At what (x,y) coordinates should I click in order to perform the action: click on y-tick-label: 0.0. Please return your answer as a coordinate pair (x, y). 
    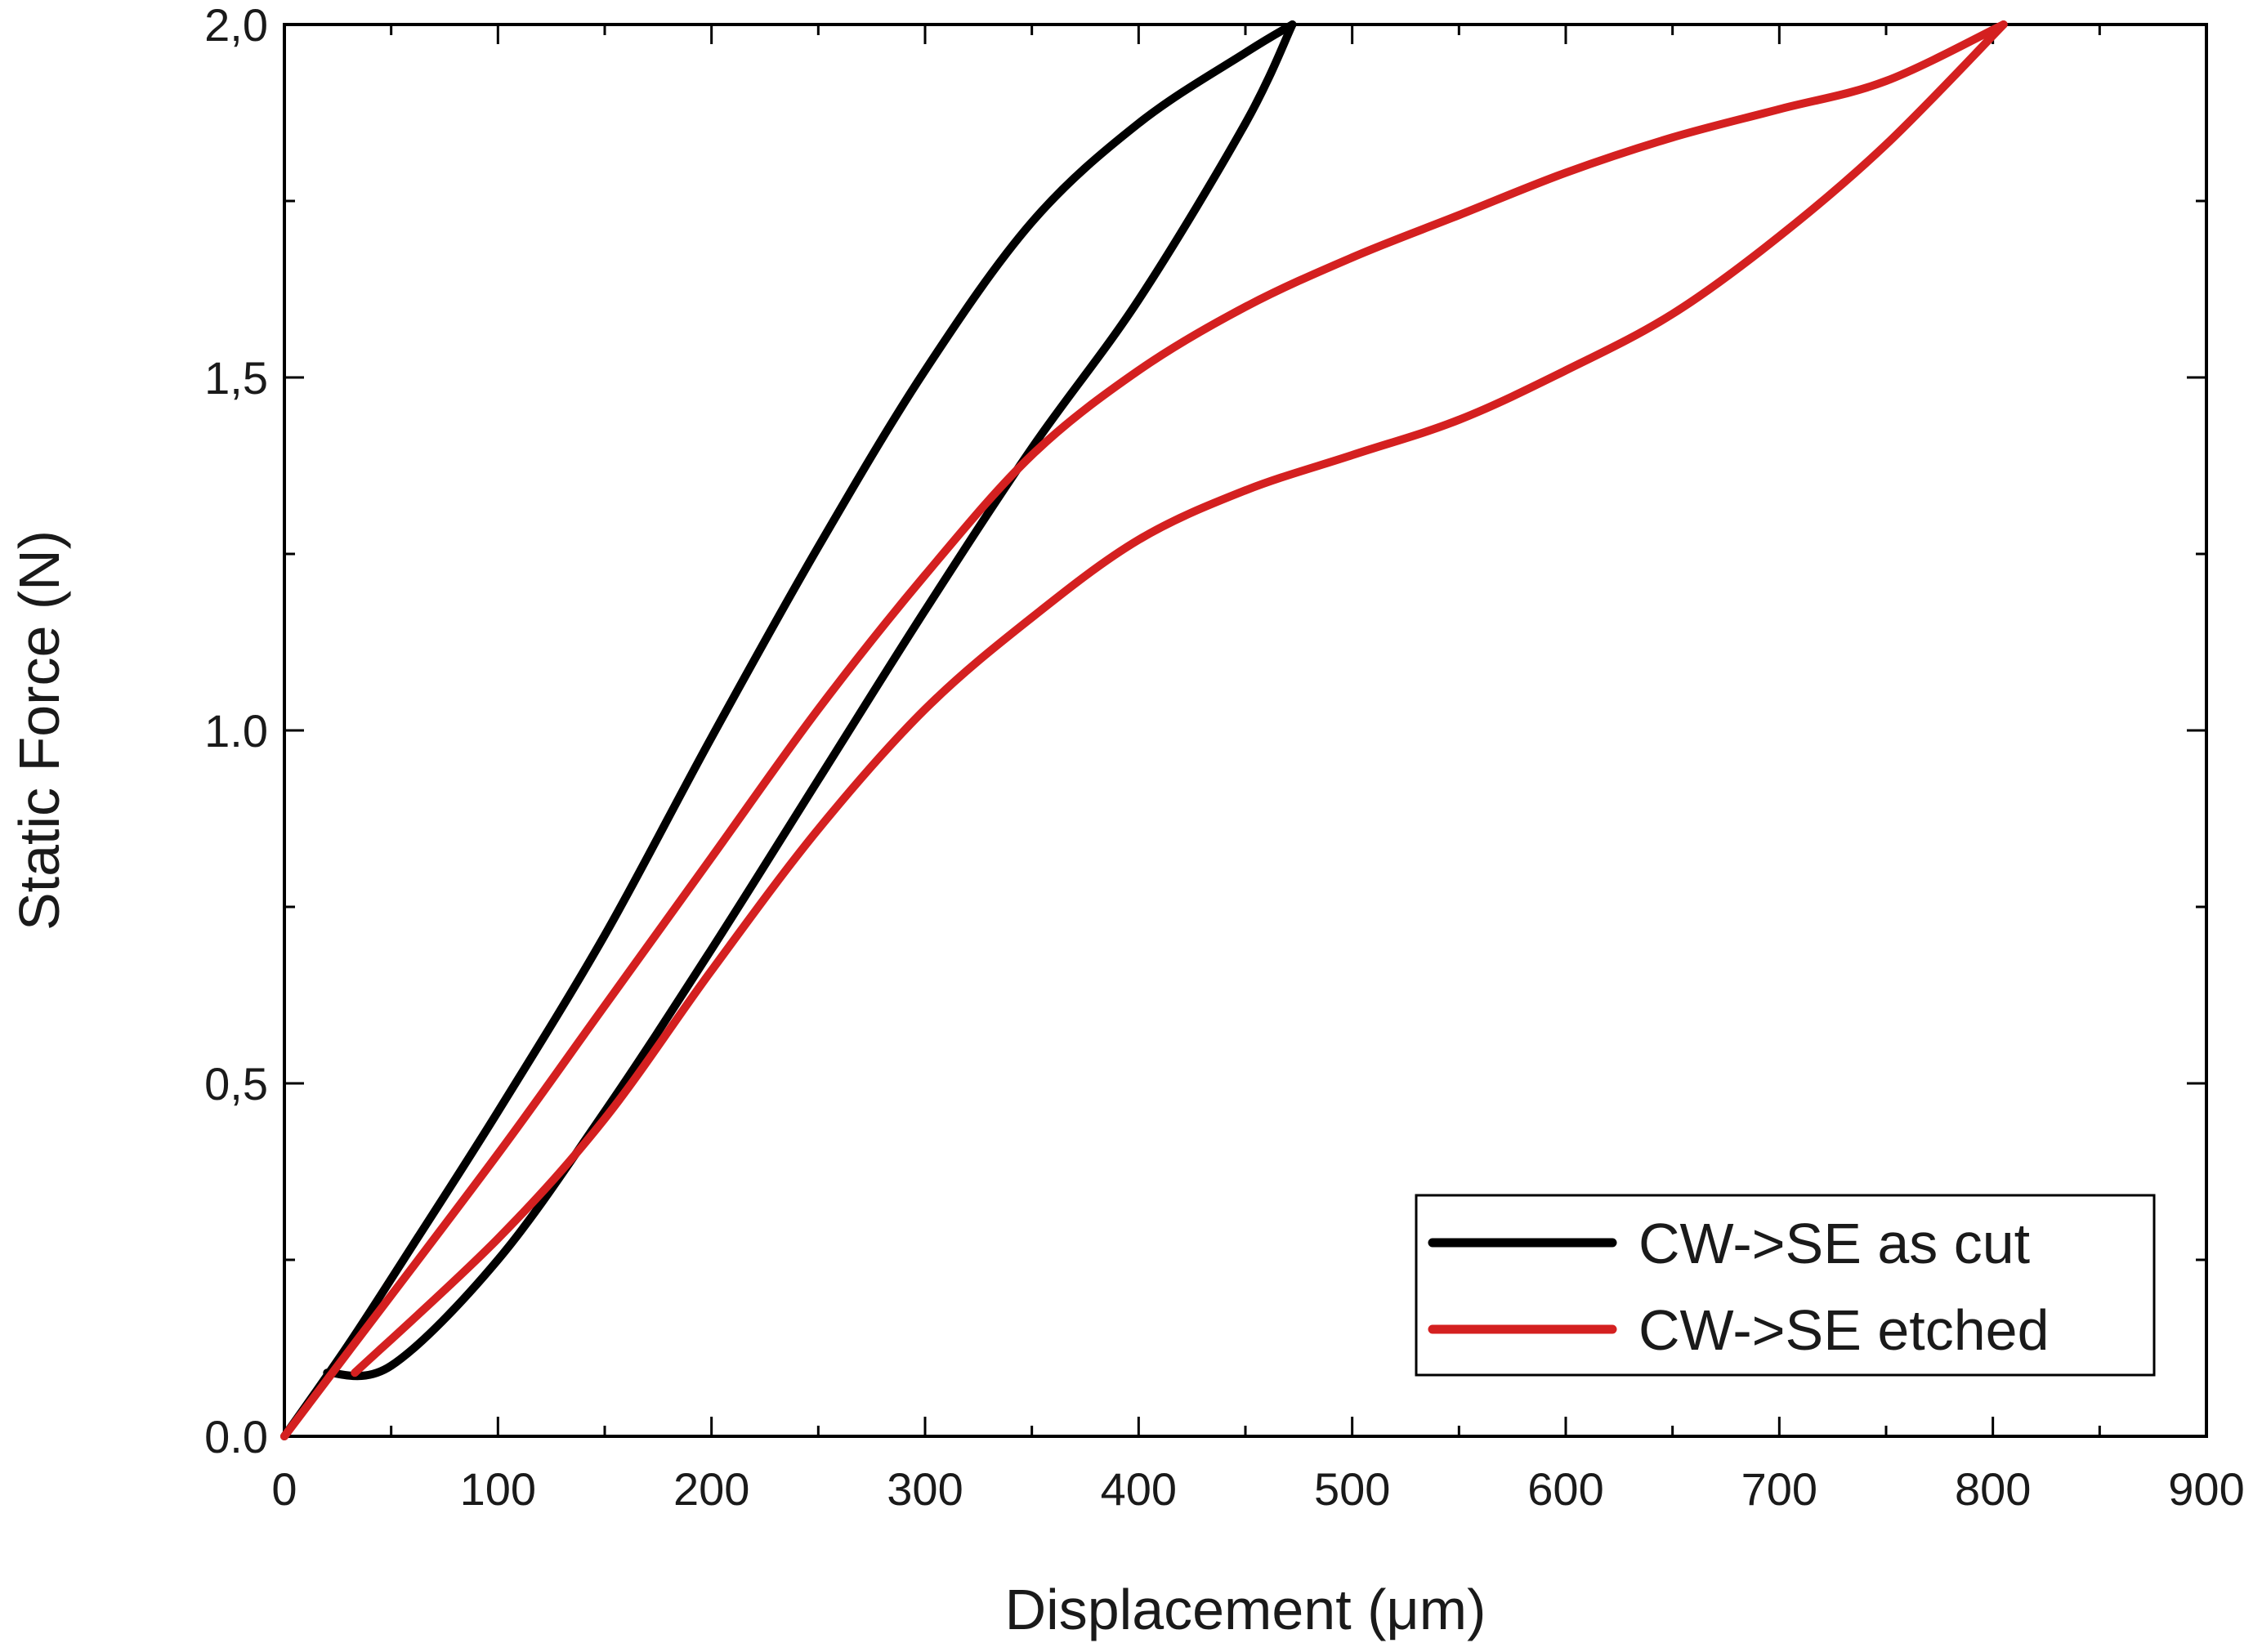
    Looking at the image, I should click on (236, 1436).